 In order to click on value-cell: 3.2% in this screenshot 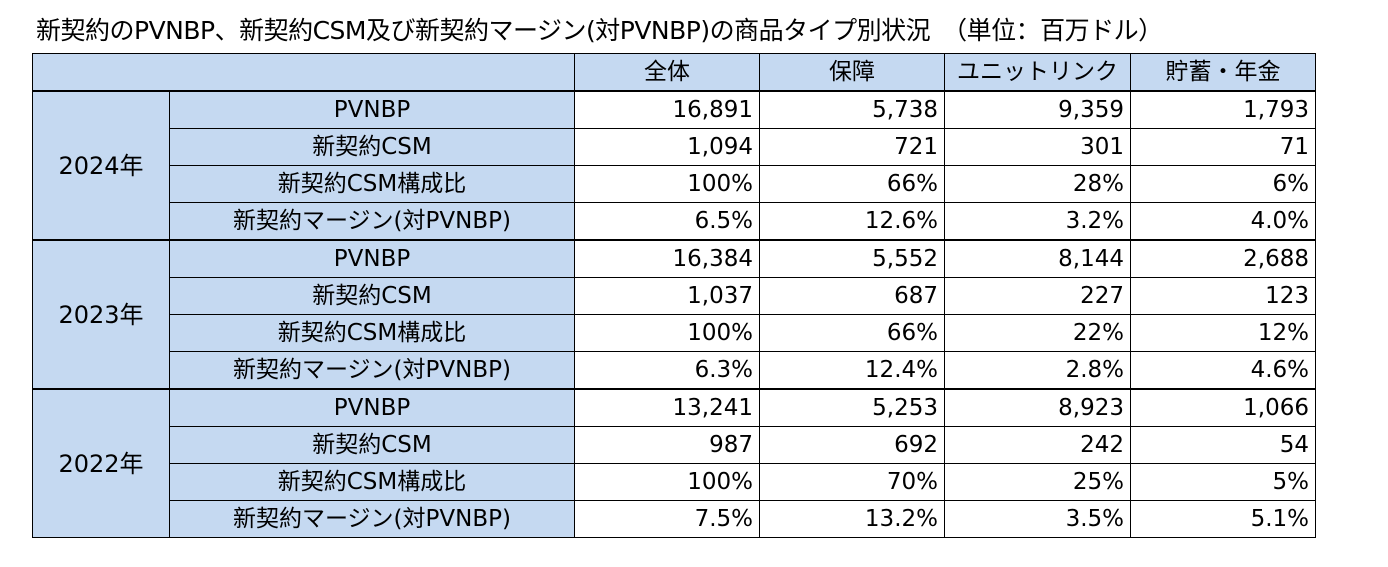, I will do `click(1037, 221)`.